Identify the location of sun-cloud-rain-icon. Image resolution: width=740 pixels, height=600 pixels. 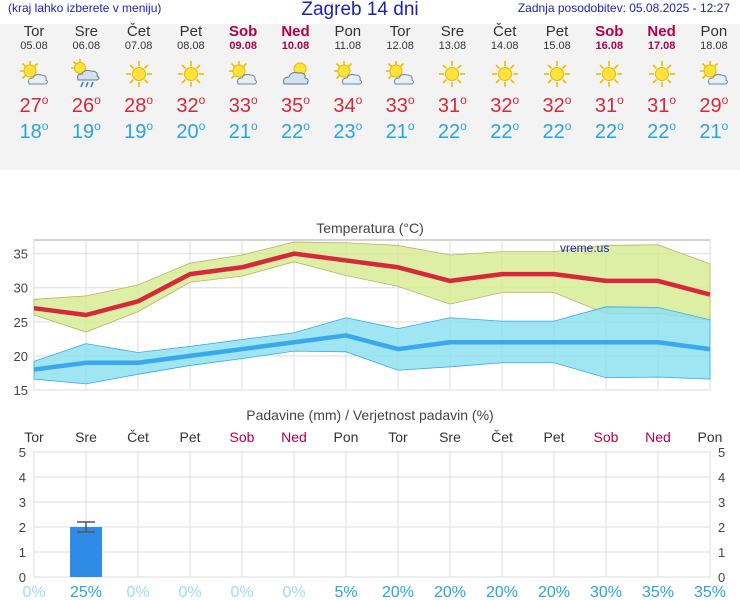
(86, 74).